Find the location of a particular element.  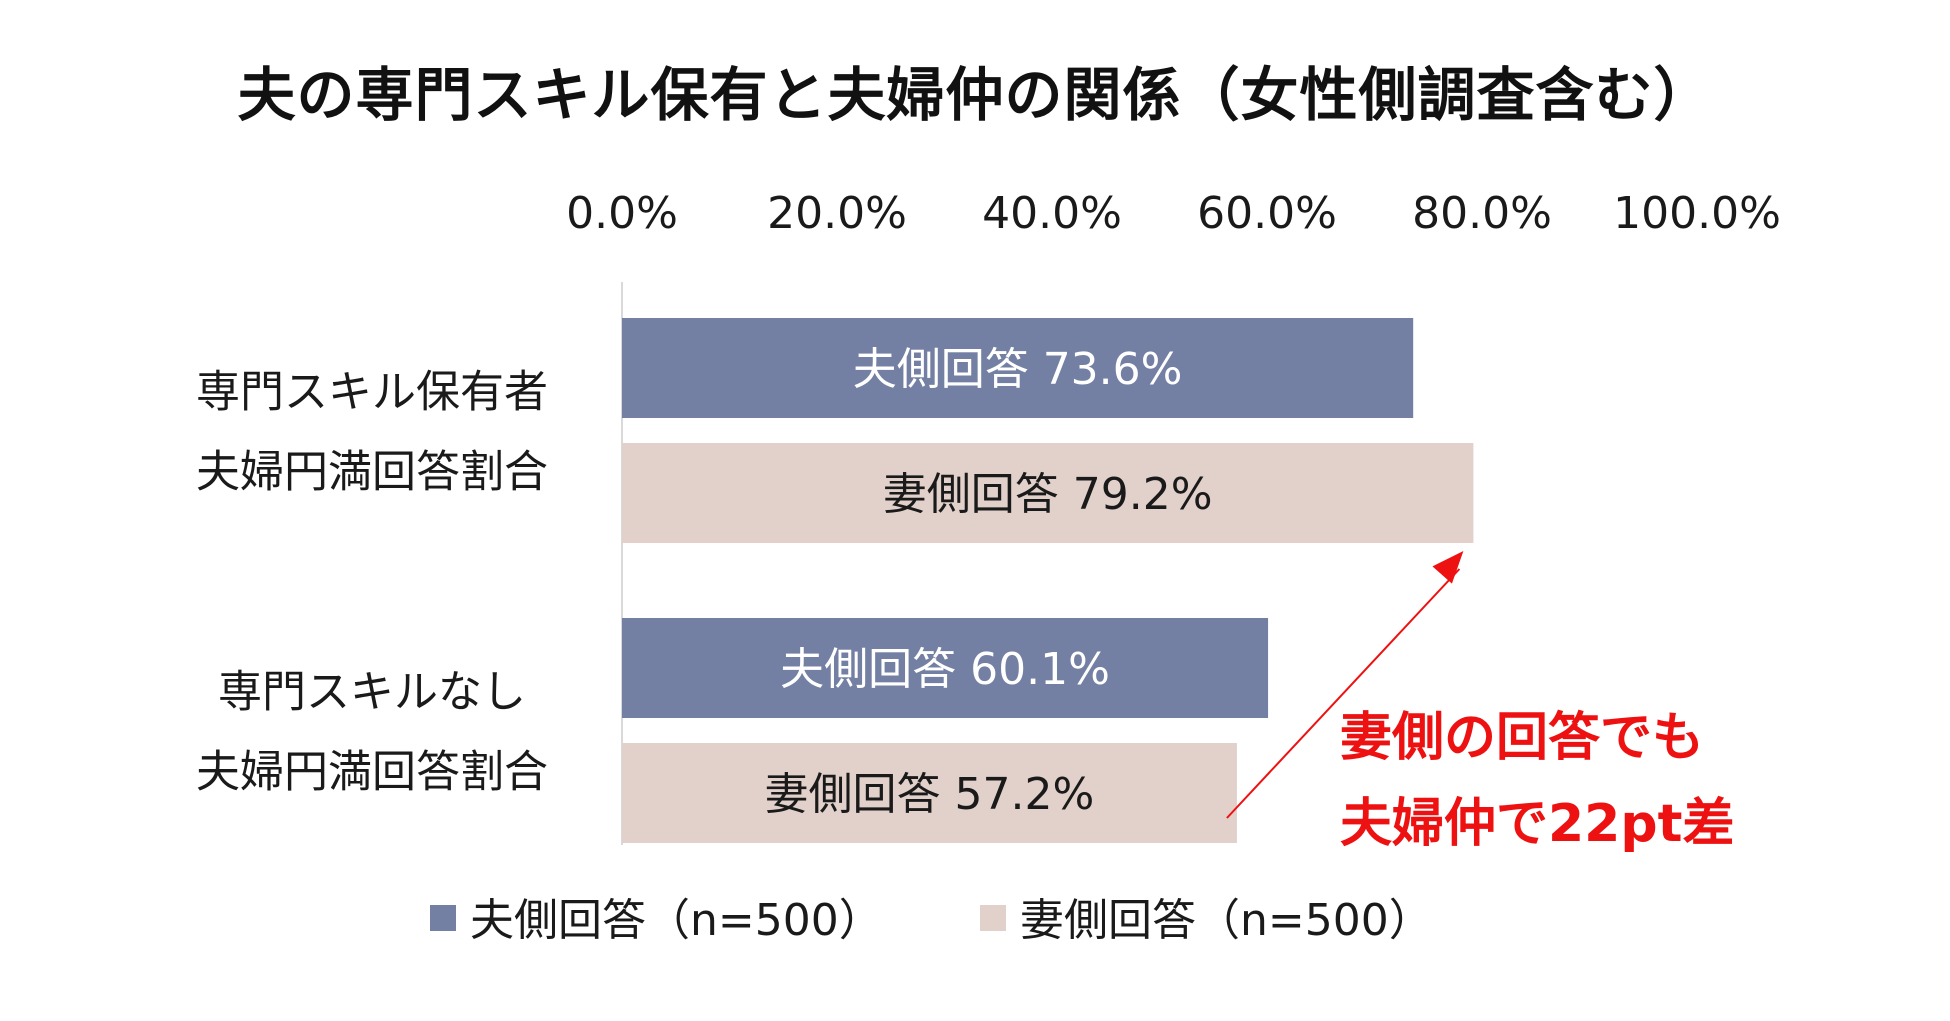

bar-data-label: 妻側回答 57.2% is located at coordinates (930, 794).